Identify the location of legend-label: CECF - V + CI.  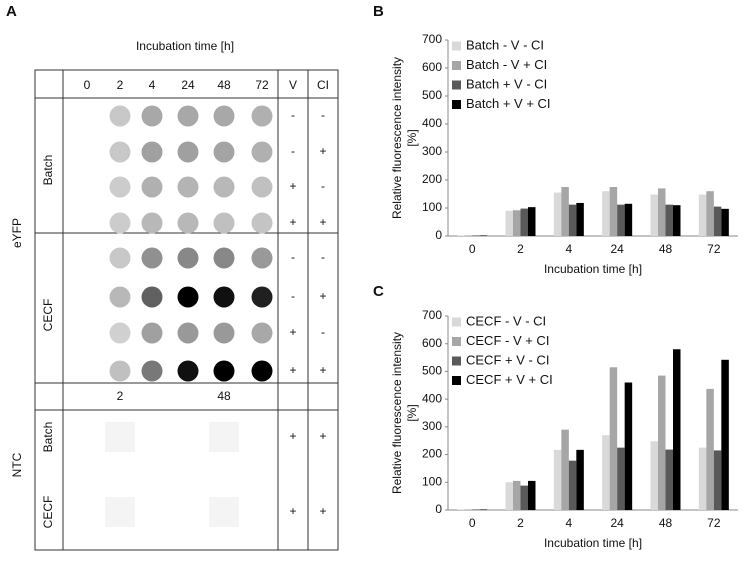
(507, 340).